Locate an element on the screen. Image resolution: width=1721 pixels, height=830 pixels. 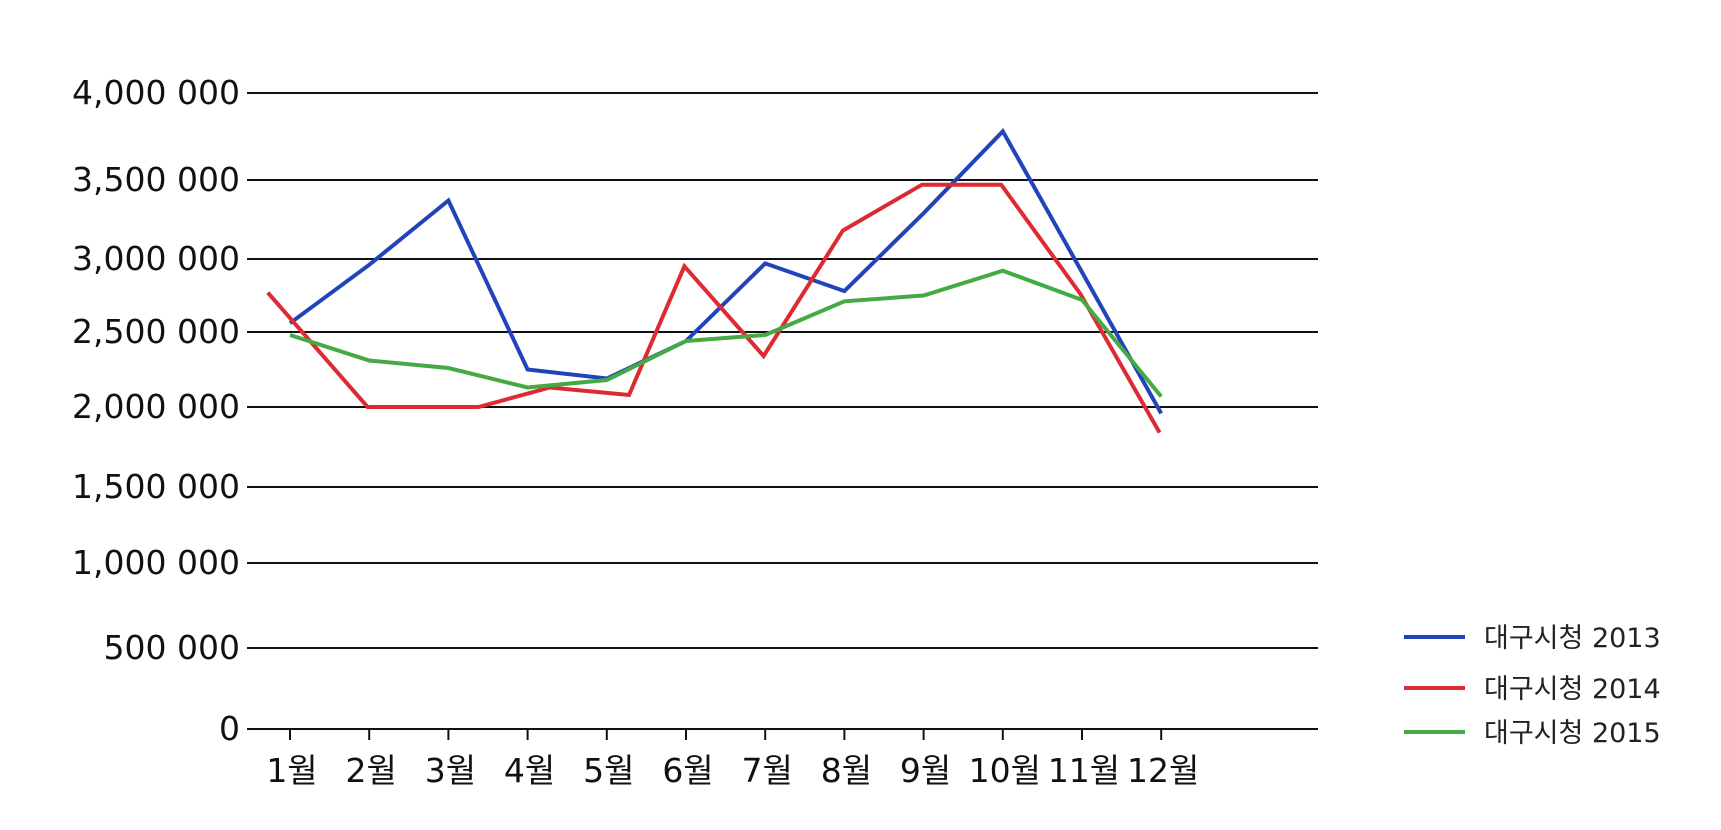
y-tick-label: 1,500 000 is located at coordinates (156, 486).